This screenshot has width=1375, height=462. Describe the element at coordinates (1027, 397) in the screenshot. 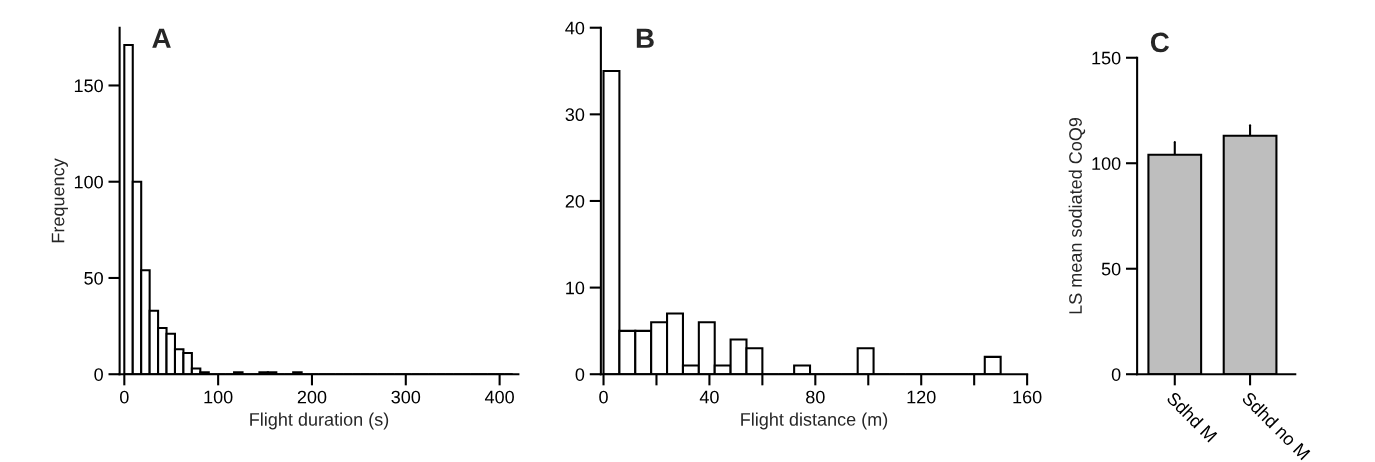

I see `x-tick-label: 160` at that location.